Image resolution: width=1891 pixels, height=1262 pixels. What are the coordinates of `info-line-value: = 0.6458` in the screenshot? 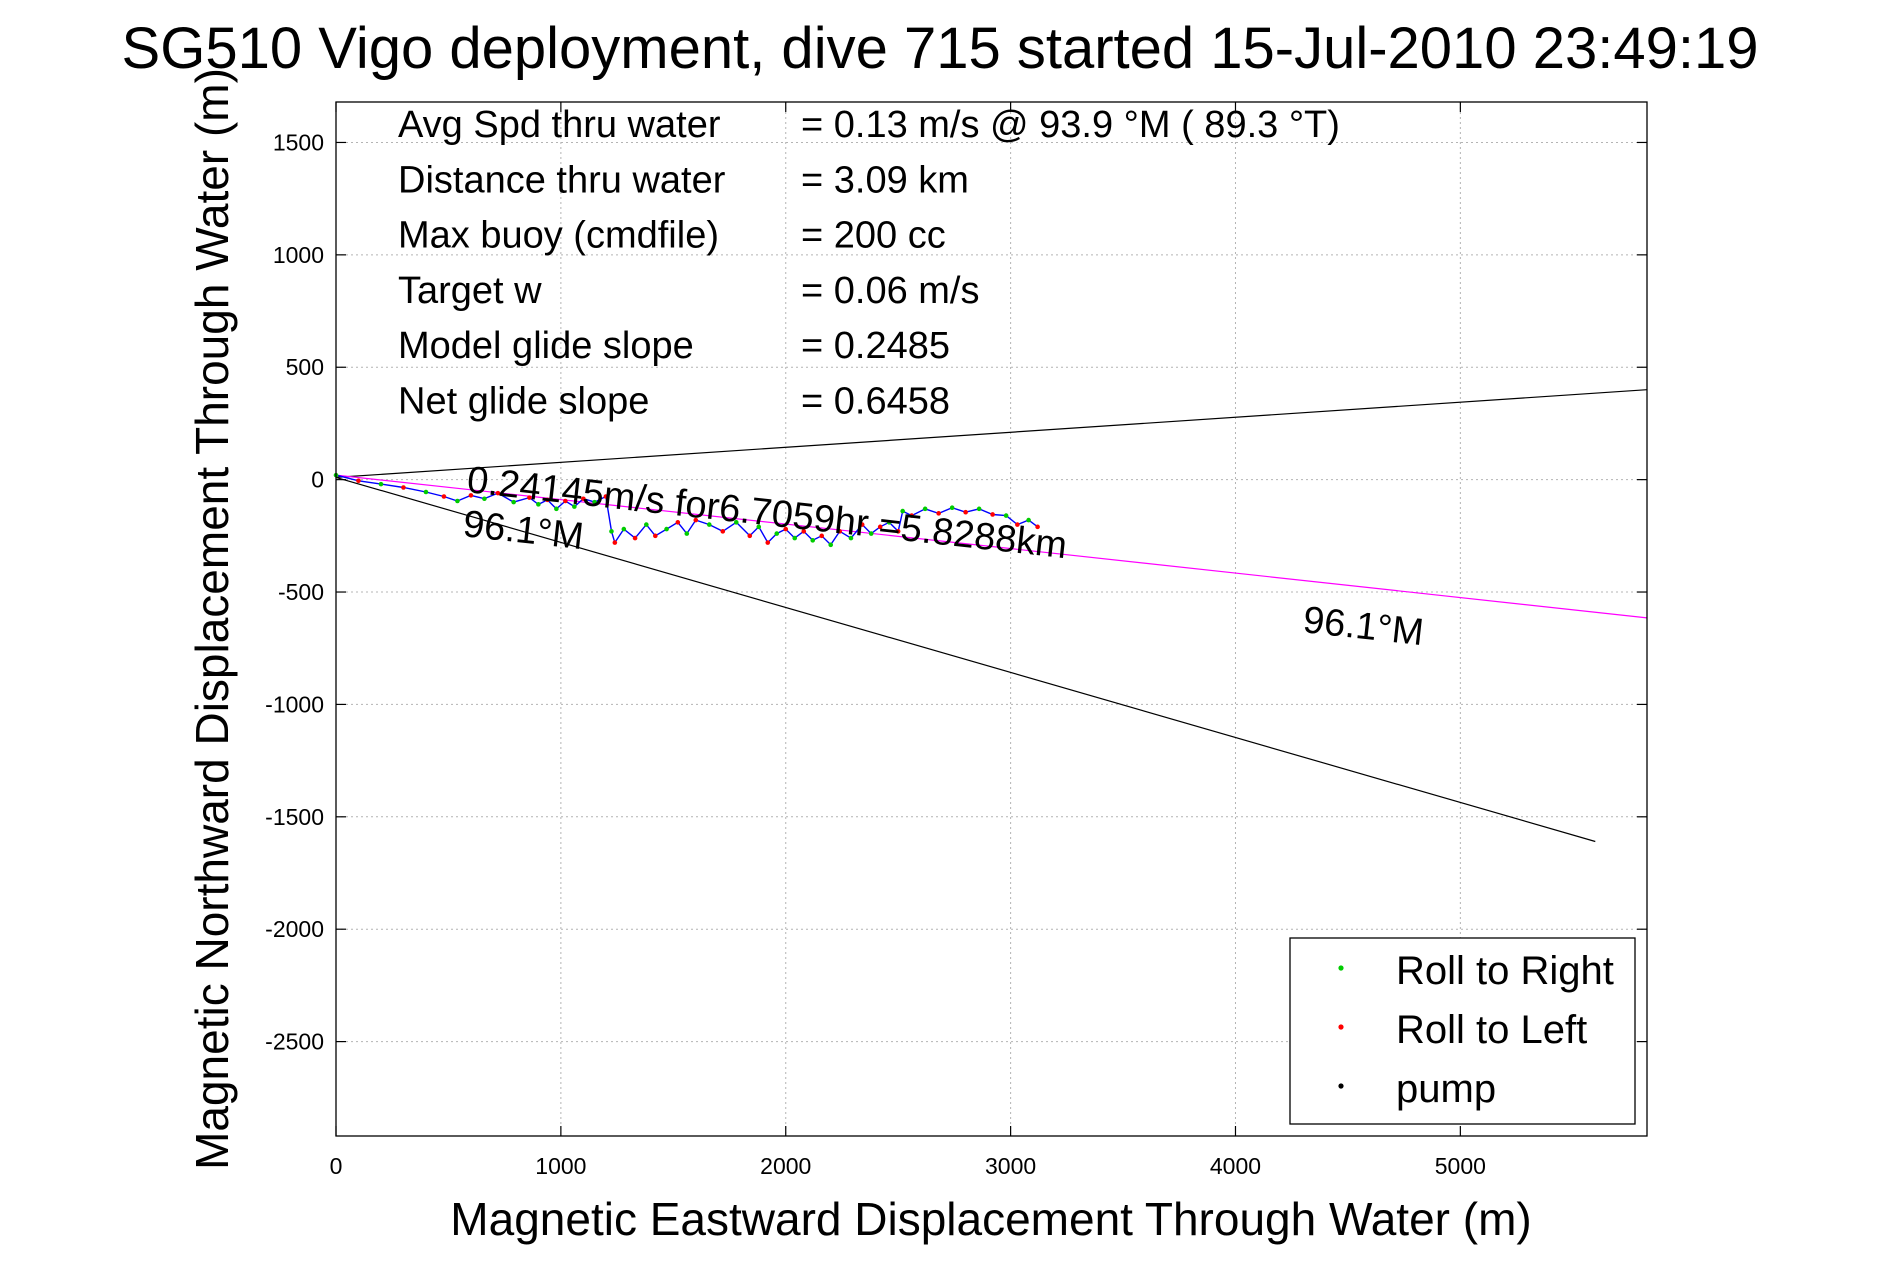 It's located at (875, 402).